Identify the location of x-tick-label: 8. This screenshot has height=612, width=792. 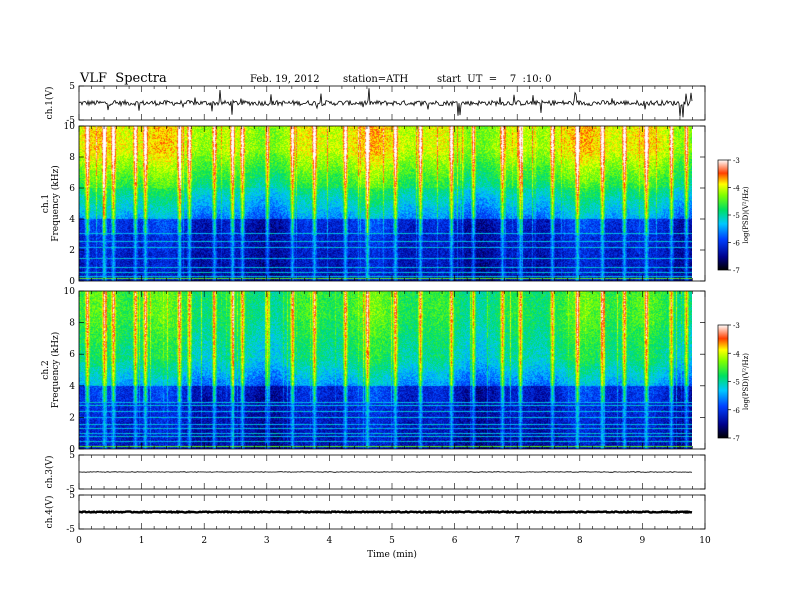
(580, 541).